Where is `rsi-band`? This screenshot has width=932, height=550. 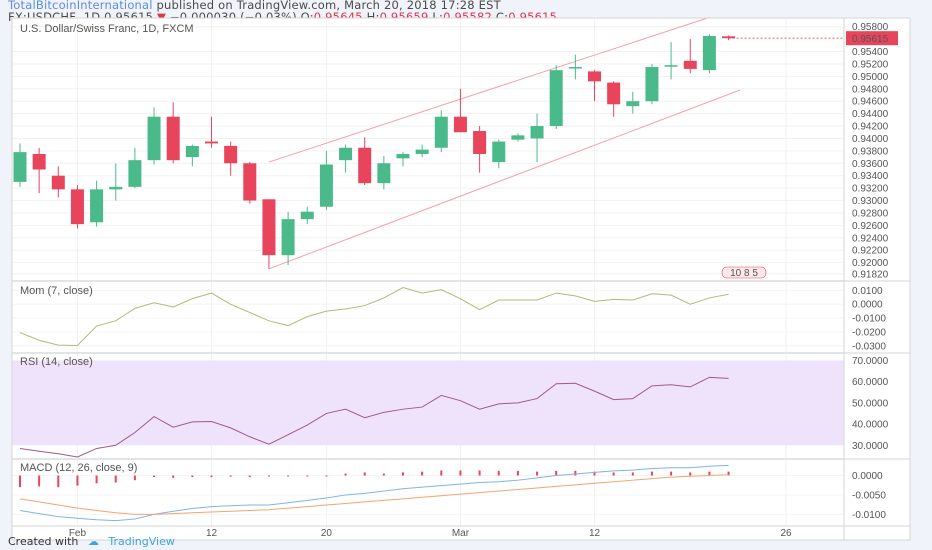
rsi-band is located at coordinates (428, 403).